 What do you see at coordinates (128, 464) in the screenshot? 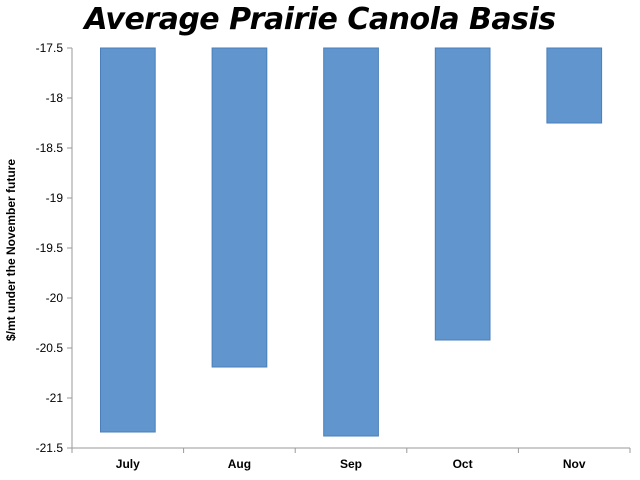
I see `x-category-label: July` at bounding box center [128, 464].